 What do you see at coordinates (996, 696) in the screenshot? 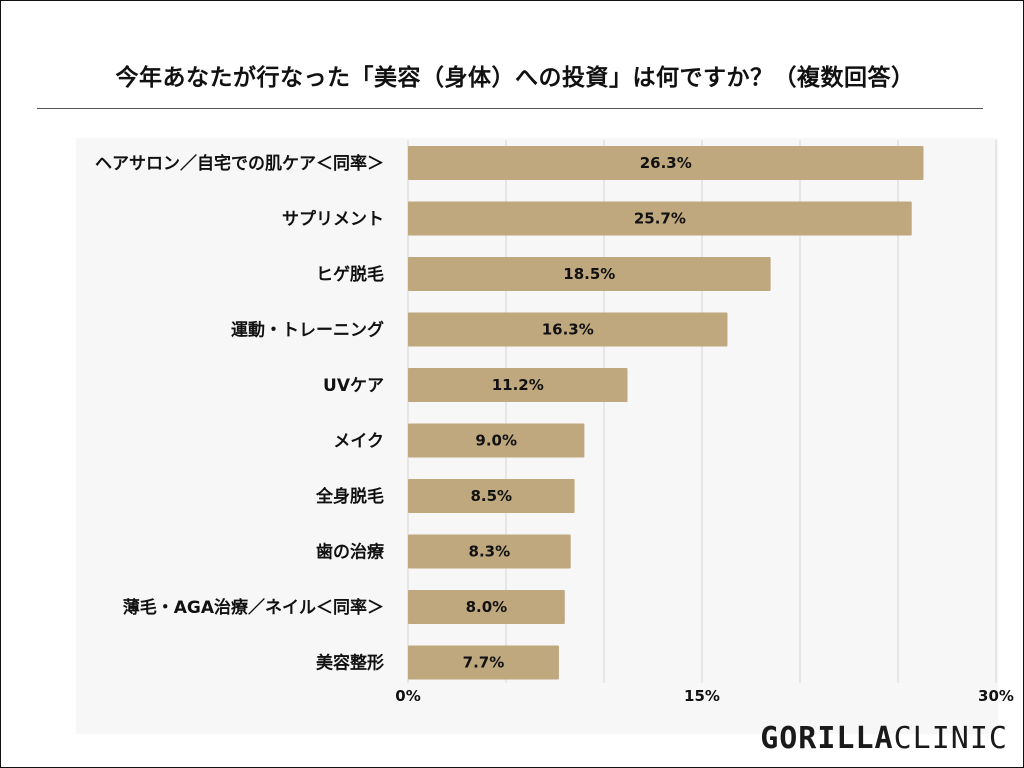
I see `x-tick-label: 30%` at bounding box center [996, 696].